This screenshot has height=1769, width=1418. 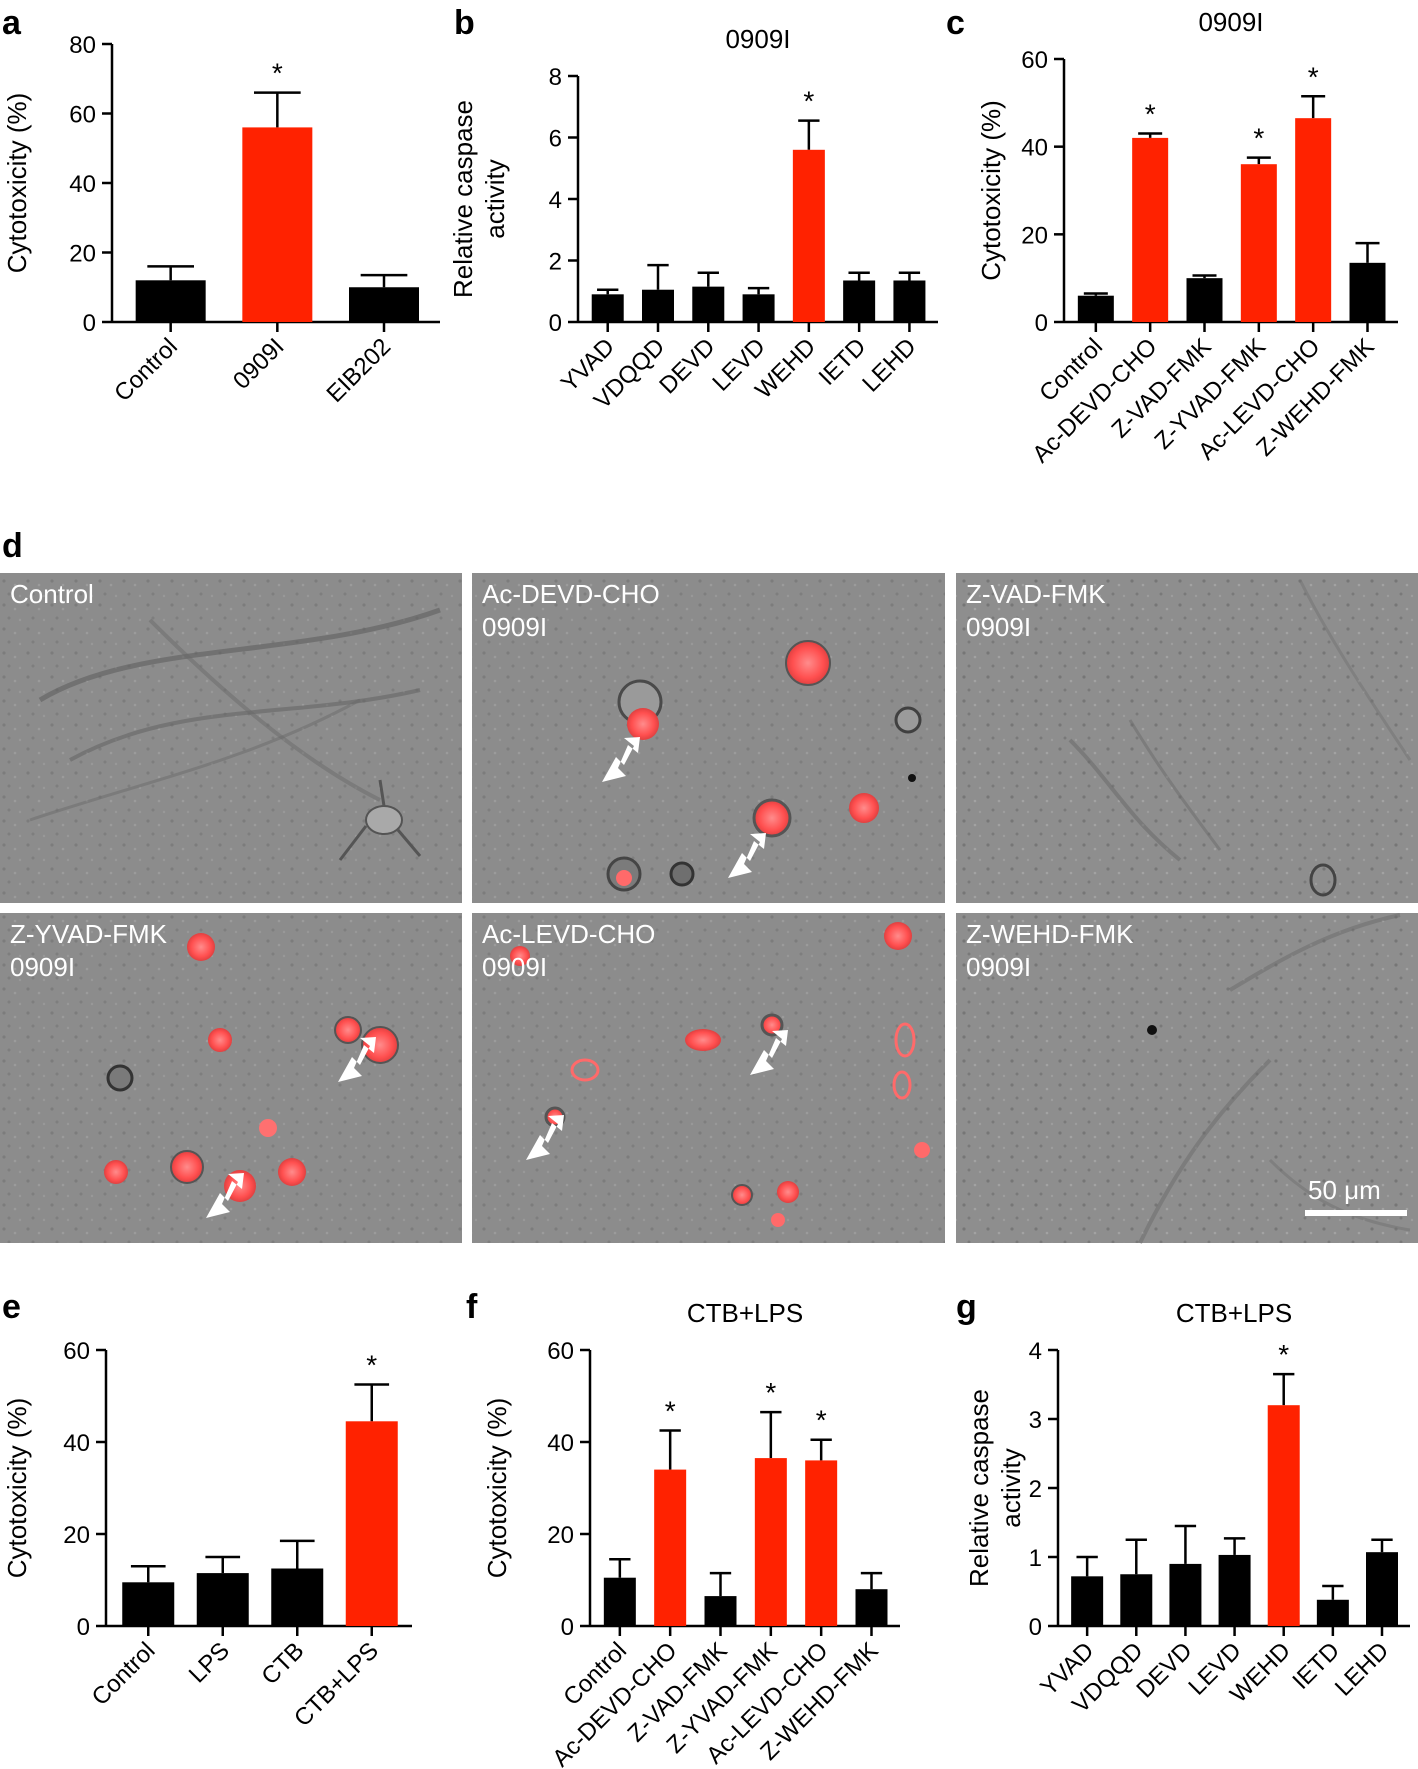 I want to click on micrograph-z-vad-fmk: Z-VAD-FMK 0909I, so click(x=1187, y=738).